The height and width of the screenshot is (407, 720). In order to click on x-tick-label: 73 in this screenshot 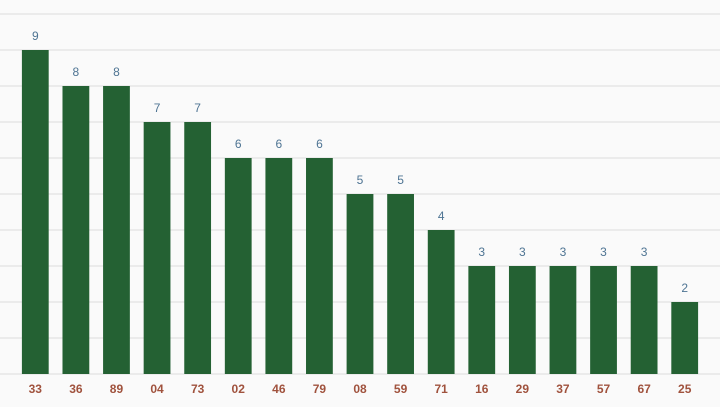, I will do `click(198, 389)`.